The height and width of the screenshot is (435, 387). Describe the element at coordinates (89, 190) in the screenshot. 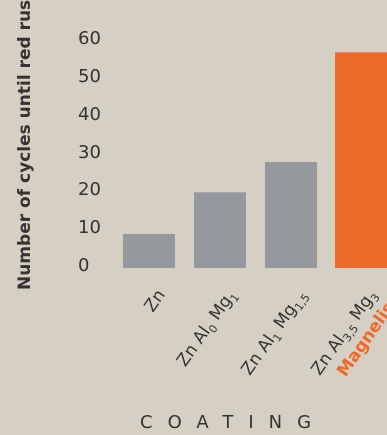

I see `y-tick-20: 20` at that location.